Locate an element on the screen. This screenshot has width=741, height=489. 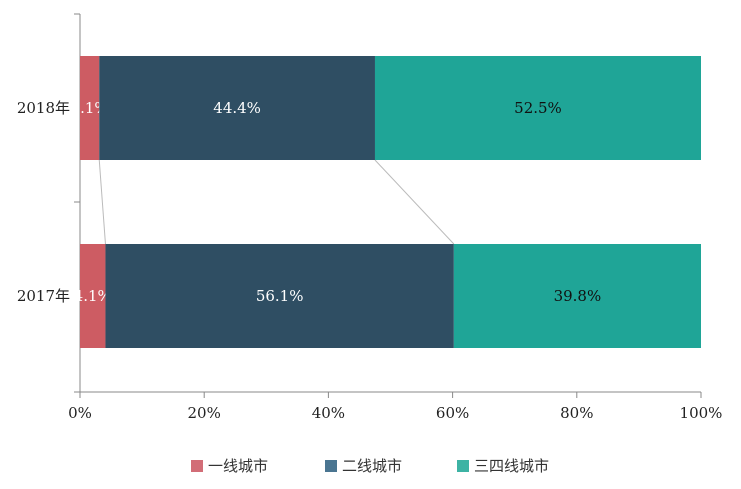
data-label-三四线城市-2017年: 39.8% is located at coordinates (578, 296).